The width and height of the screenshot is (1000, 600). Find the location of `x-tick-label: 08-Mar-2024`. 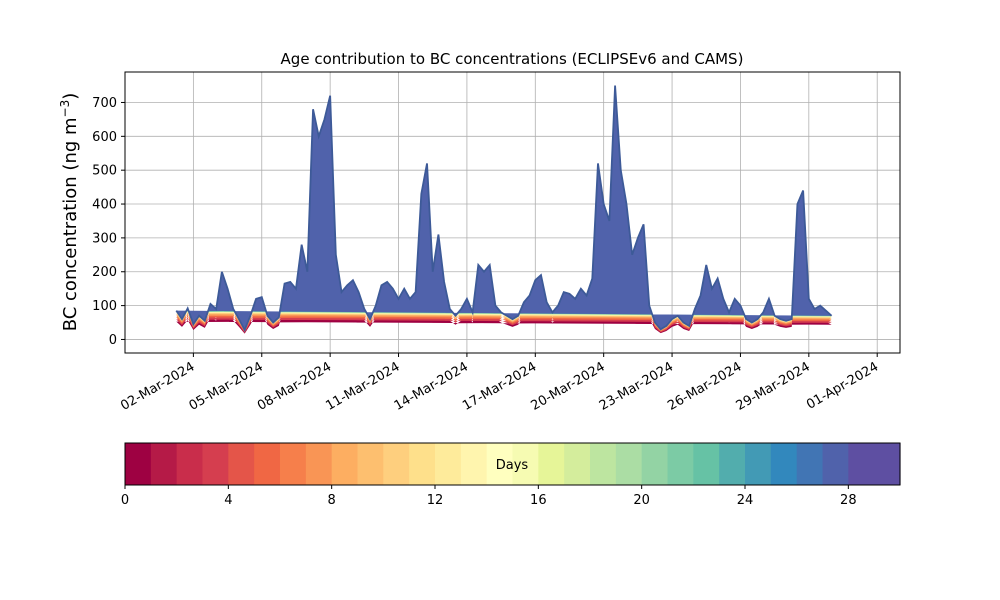

x-tick-label: 08-Mar-2024 is located at coordinates (294, 386).